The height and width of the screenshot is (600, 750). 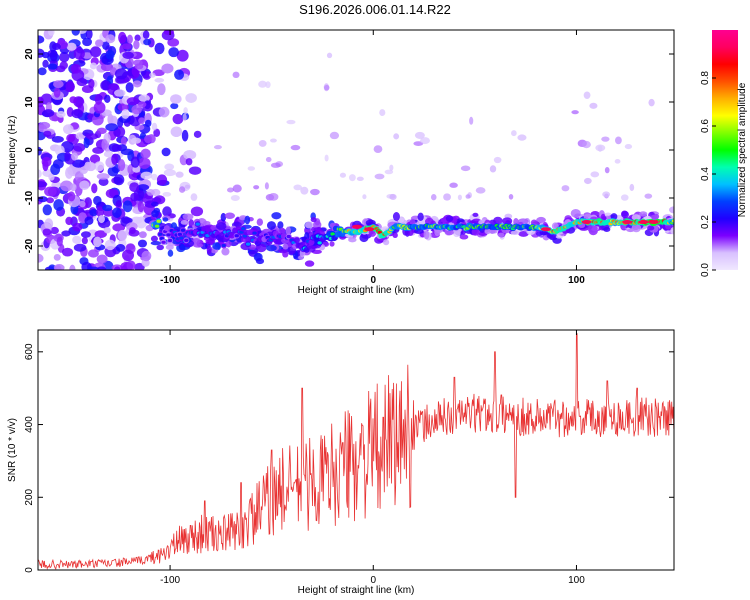 I want to click on figure-title: S196.2026.006.01.14.R22, so click(x=375, y=9).